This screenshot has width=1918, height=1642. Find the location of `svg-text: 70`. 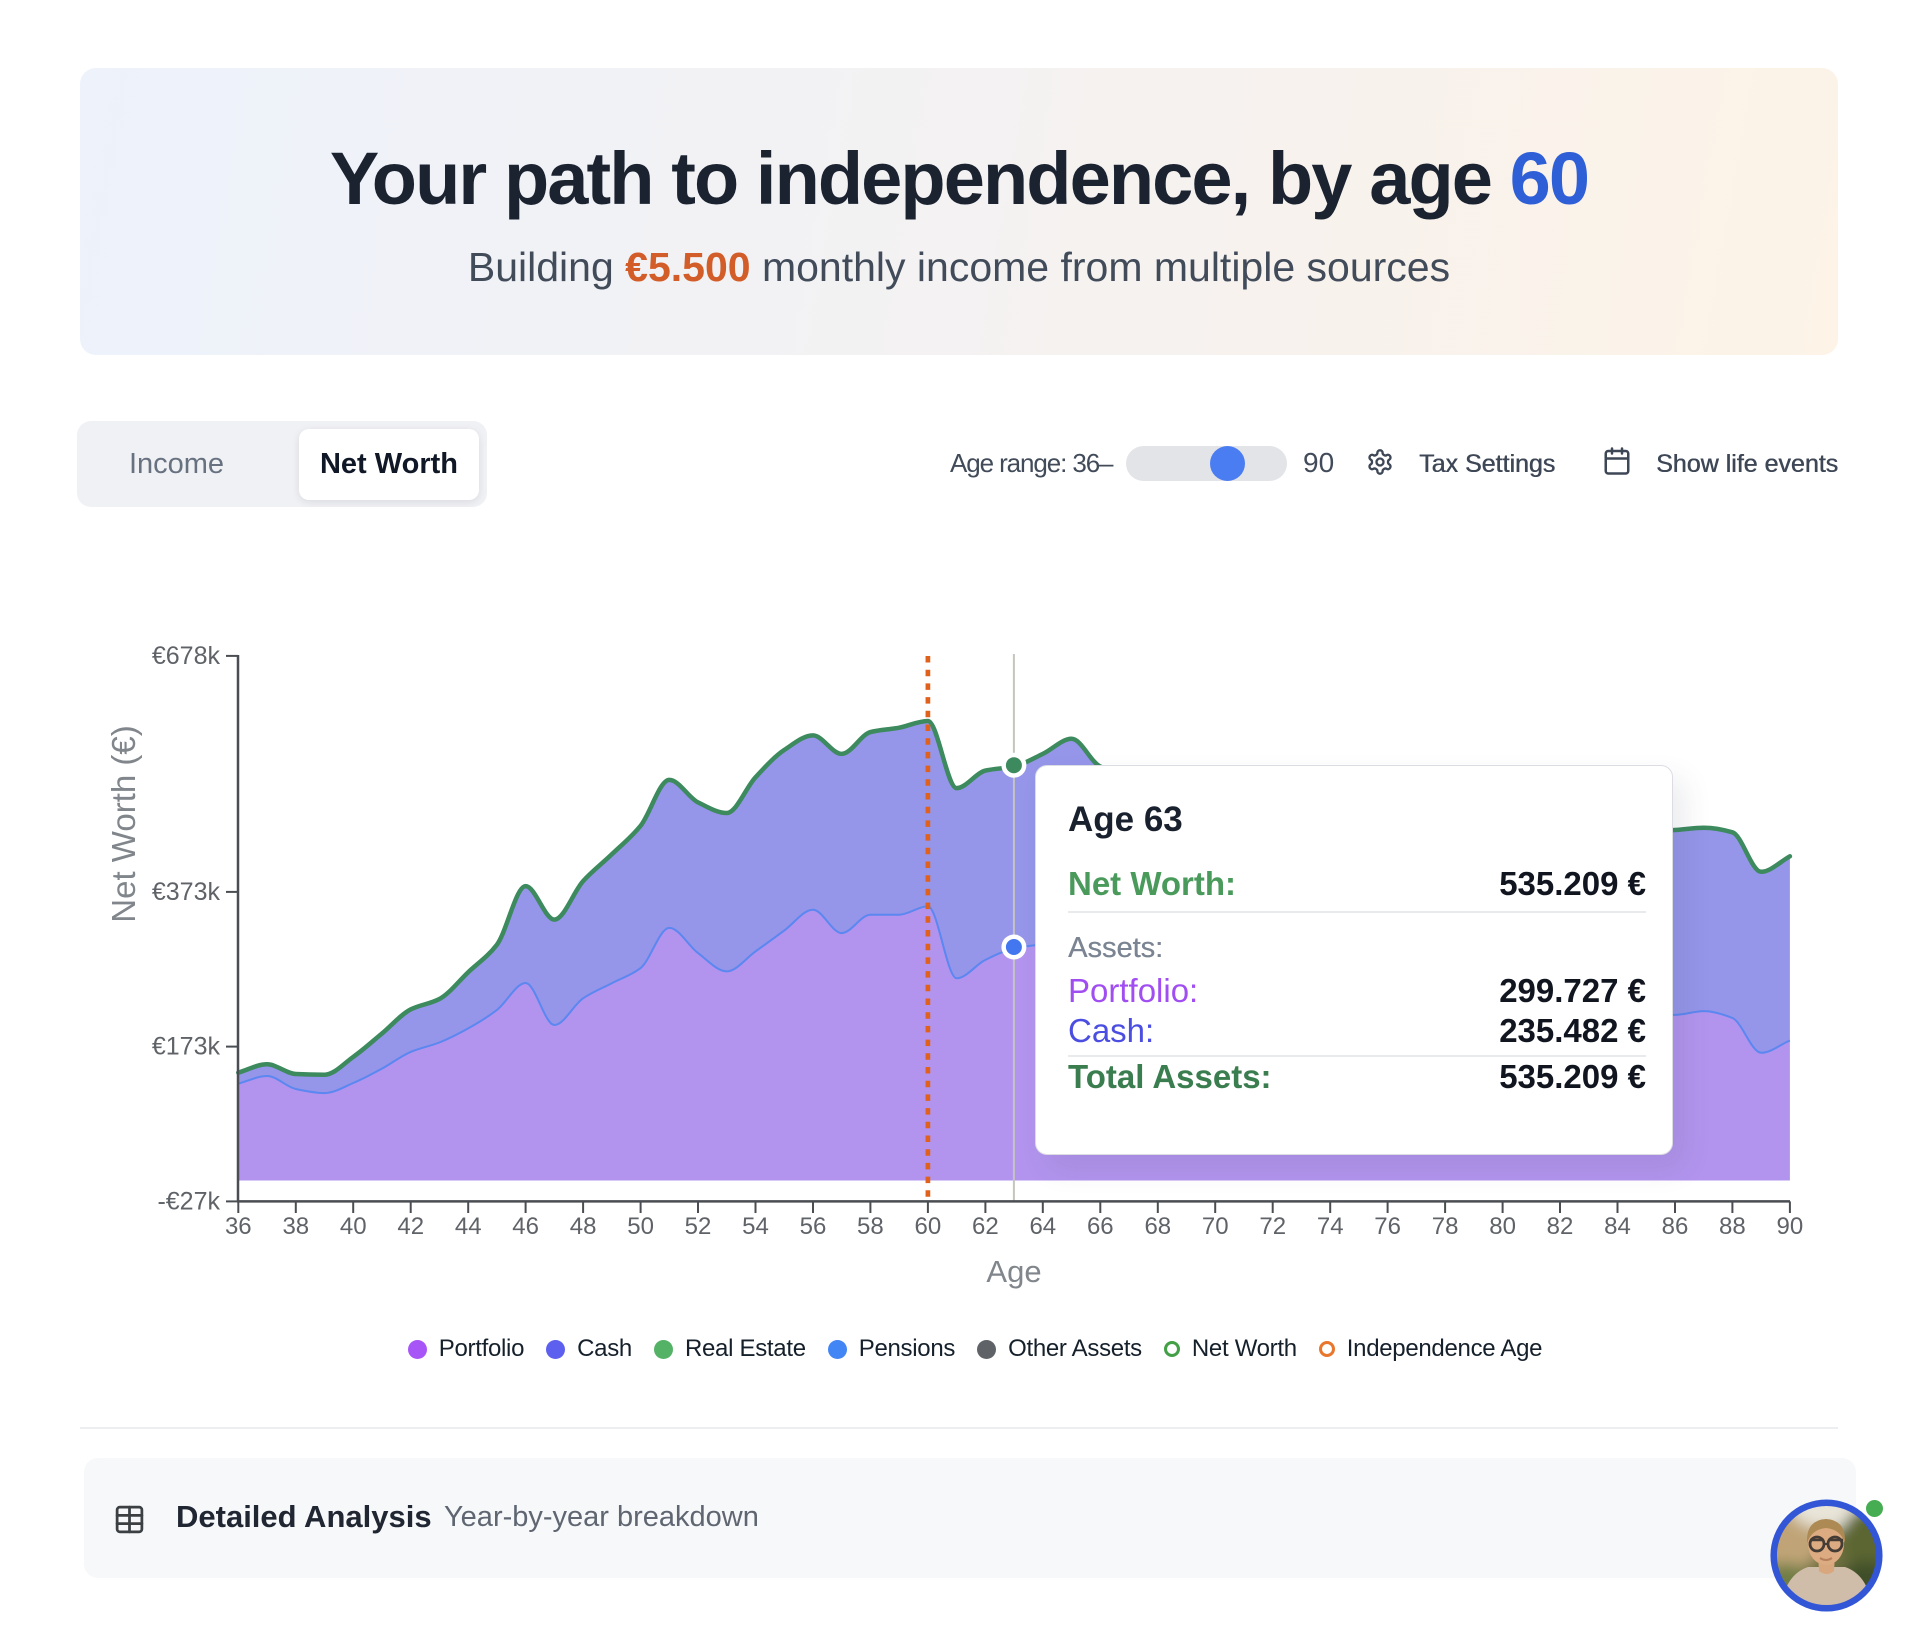

svg-text: 70 is located at coordinates (1215, 1226).